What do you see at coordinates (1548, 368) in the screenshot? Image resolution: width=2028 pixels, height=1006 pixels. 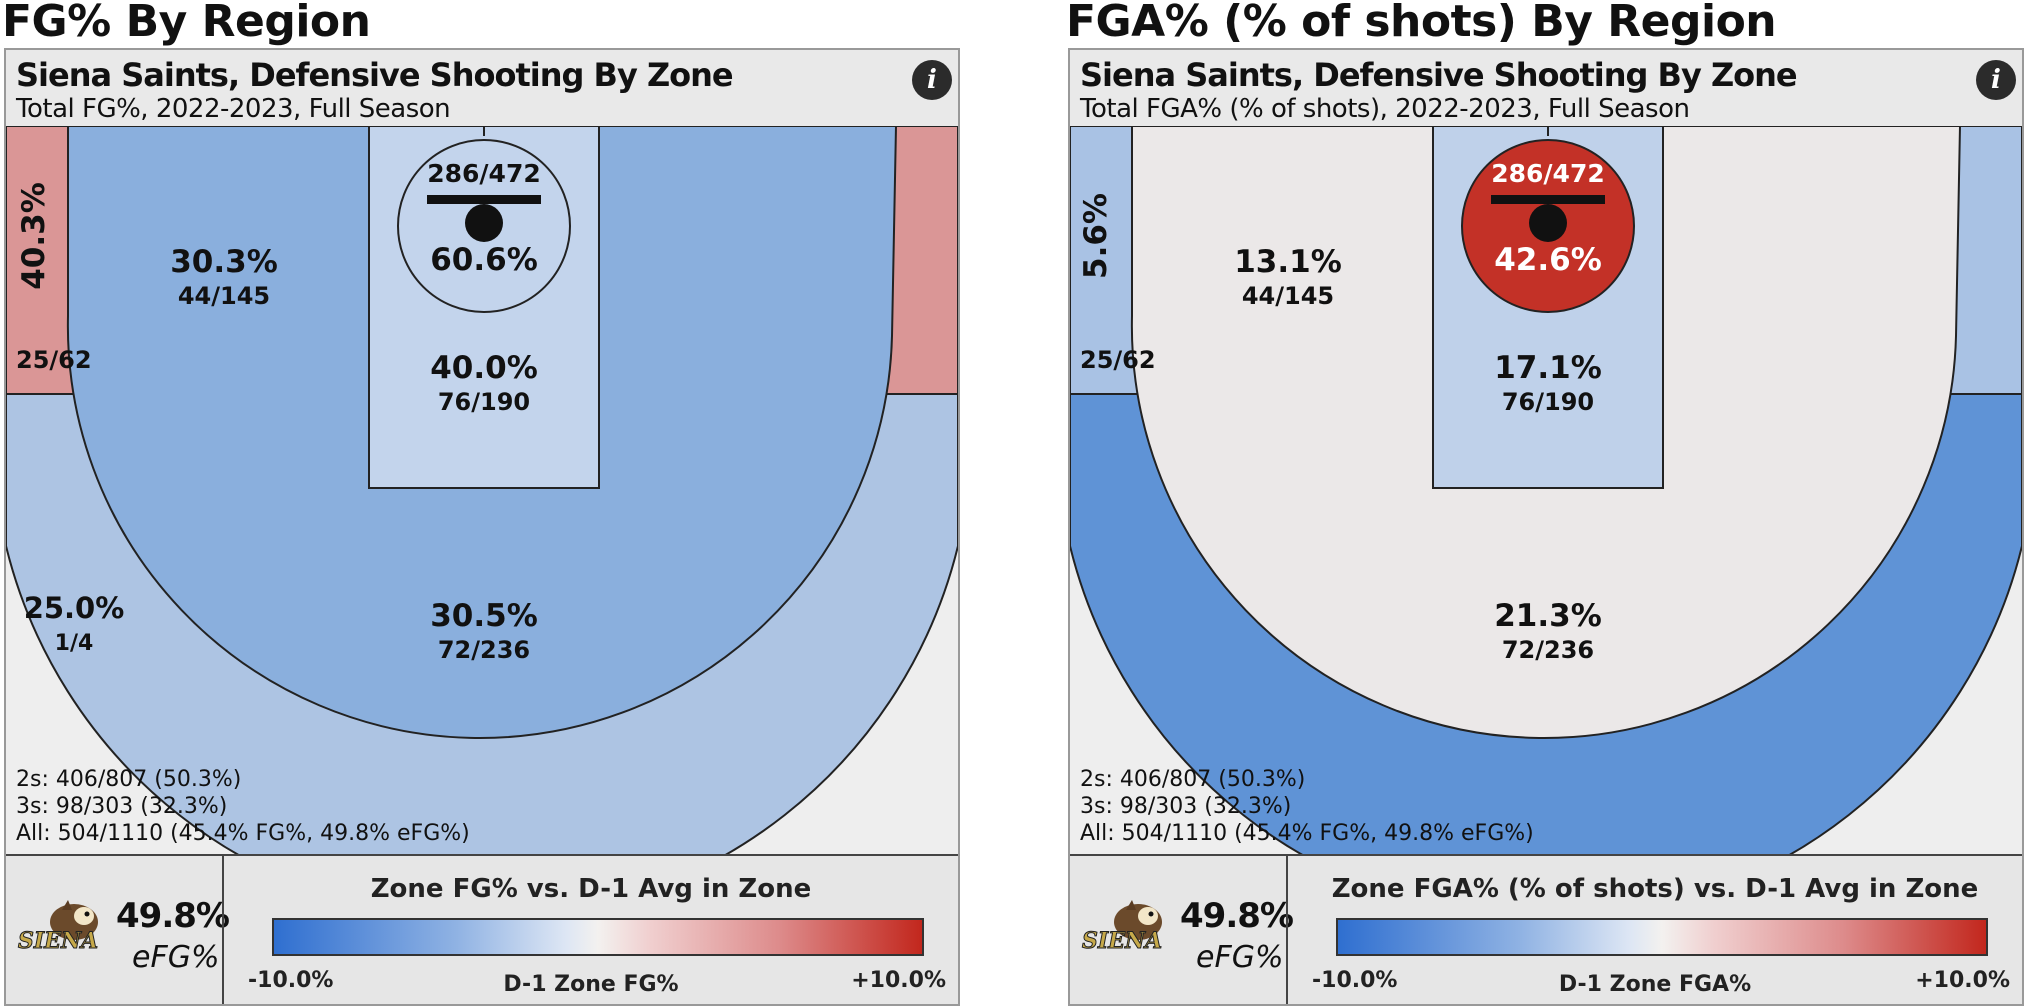 I see `paint-pct: 17.1%` at bounding box center [1548, 368].